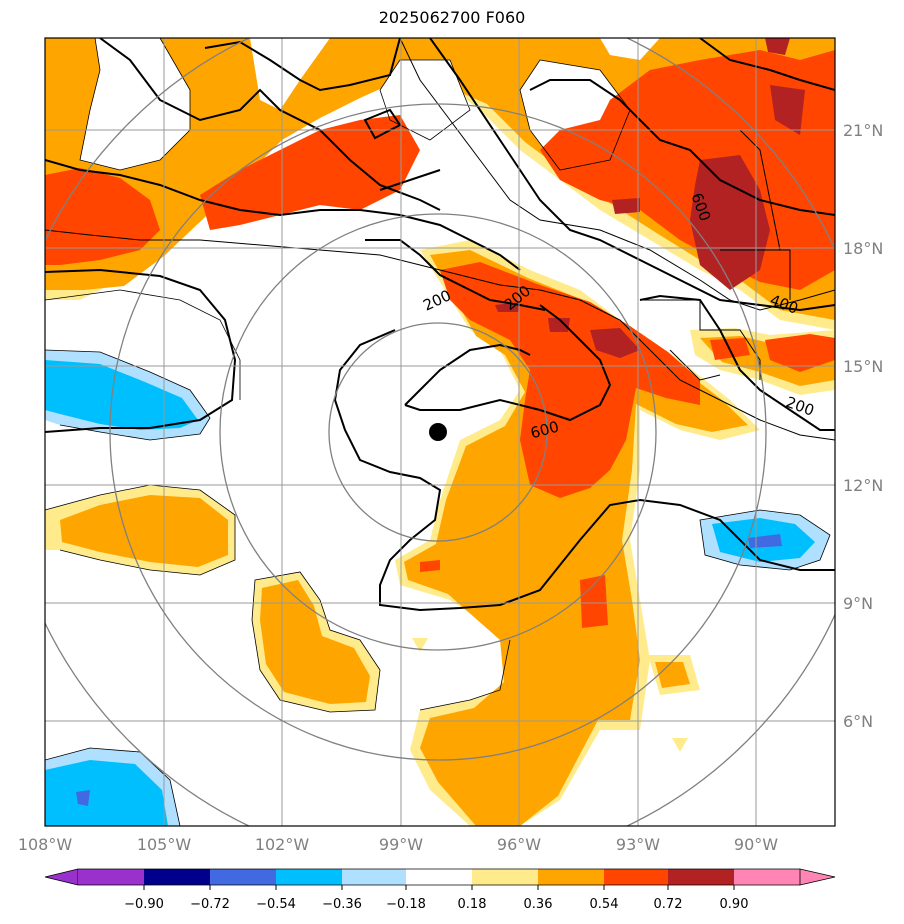 The height and width of the screenshot is (924, 904). I want to click on colorbar-tick: 0.36, so click(538, 904).